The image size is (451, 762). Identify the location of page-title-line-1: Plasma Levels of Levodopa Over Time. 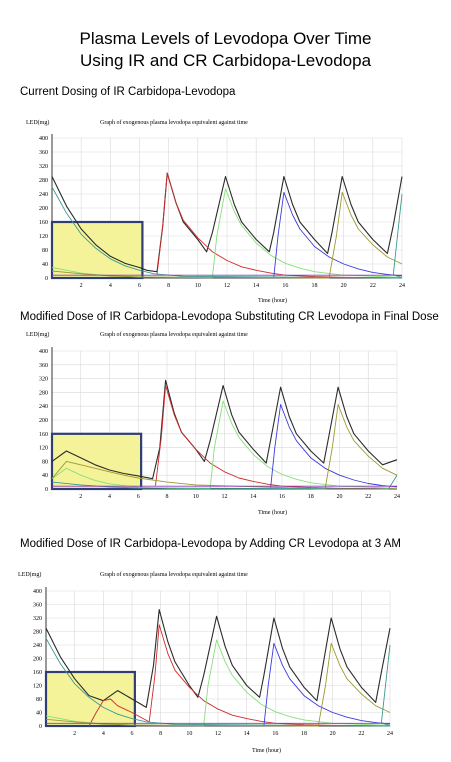
(225, 38).